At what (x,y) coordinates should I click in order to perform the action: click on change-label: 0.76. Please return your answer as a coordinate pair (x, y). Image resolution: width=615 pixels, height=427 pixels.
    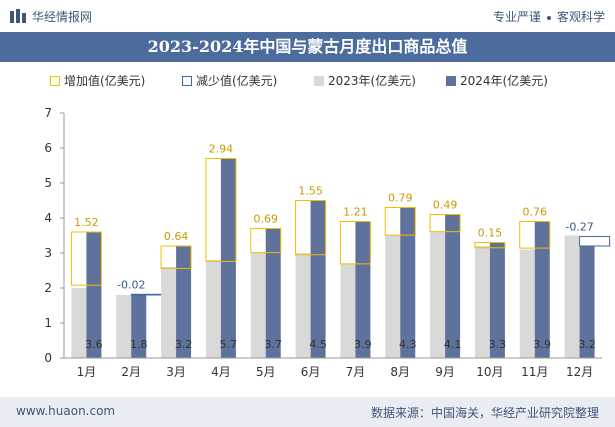
    Looking at the image, I should click on (535, 212).